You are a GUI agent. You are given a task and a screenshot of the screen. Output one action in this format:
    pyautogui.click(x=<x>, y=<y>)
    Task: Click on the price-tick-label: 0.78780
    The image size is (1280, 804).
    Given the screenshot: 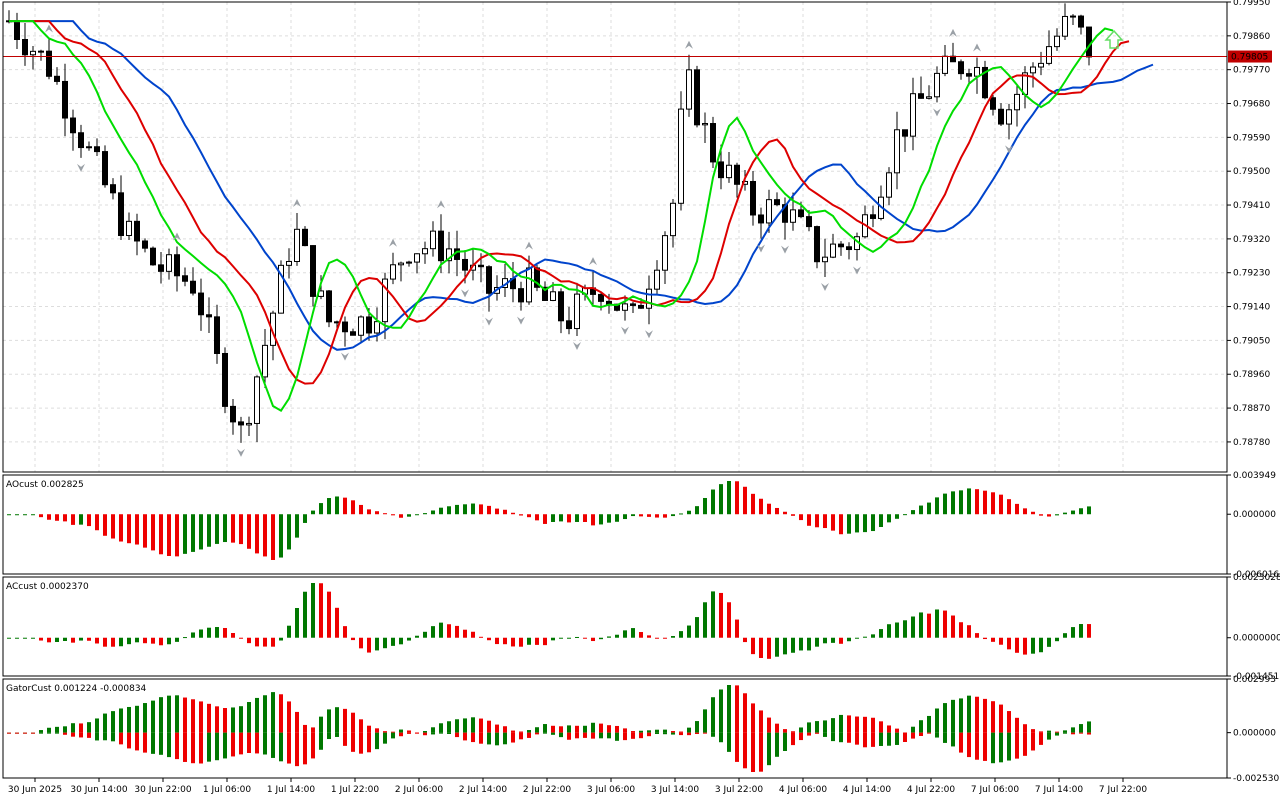 What is the action you would take?
    pyautogui.click(x=1251, y=443)
    